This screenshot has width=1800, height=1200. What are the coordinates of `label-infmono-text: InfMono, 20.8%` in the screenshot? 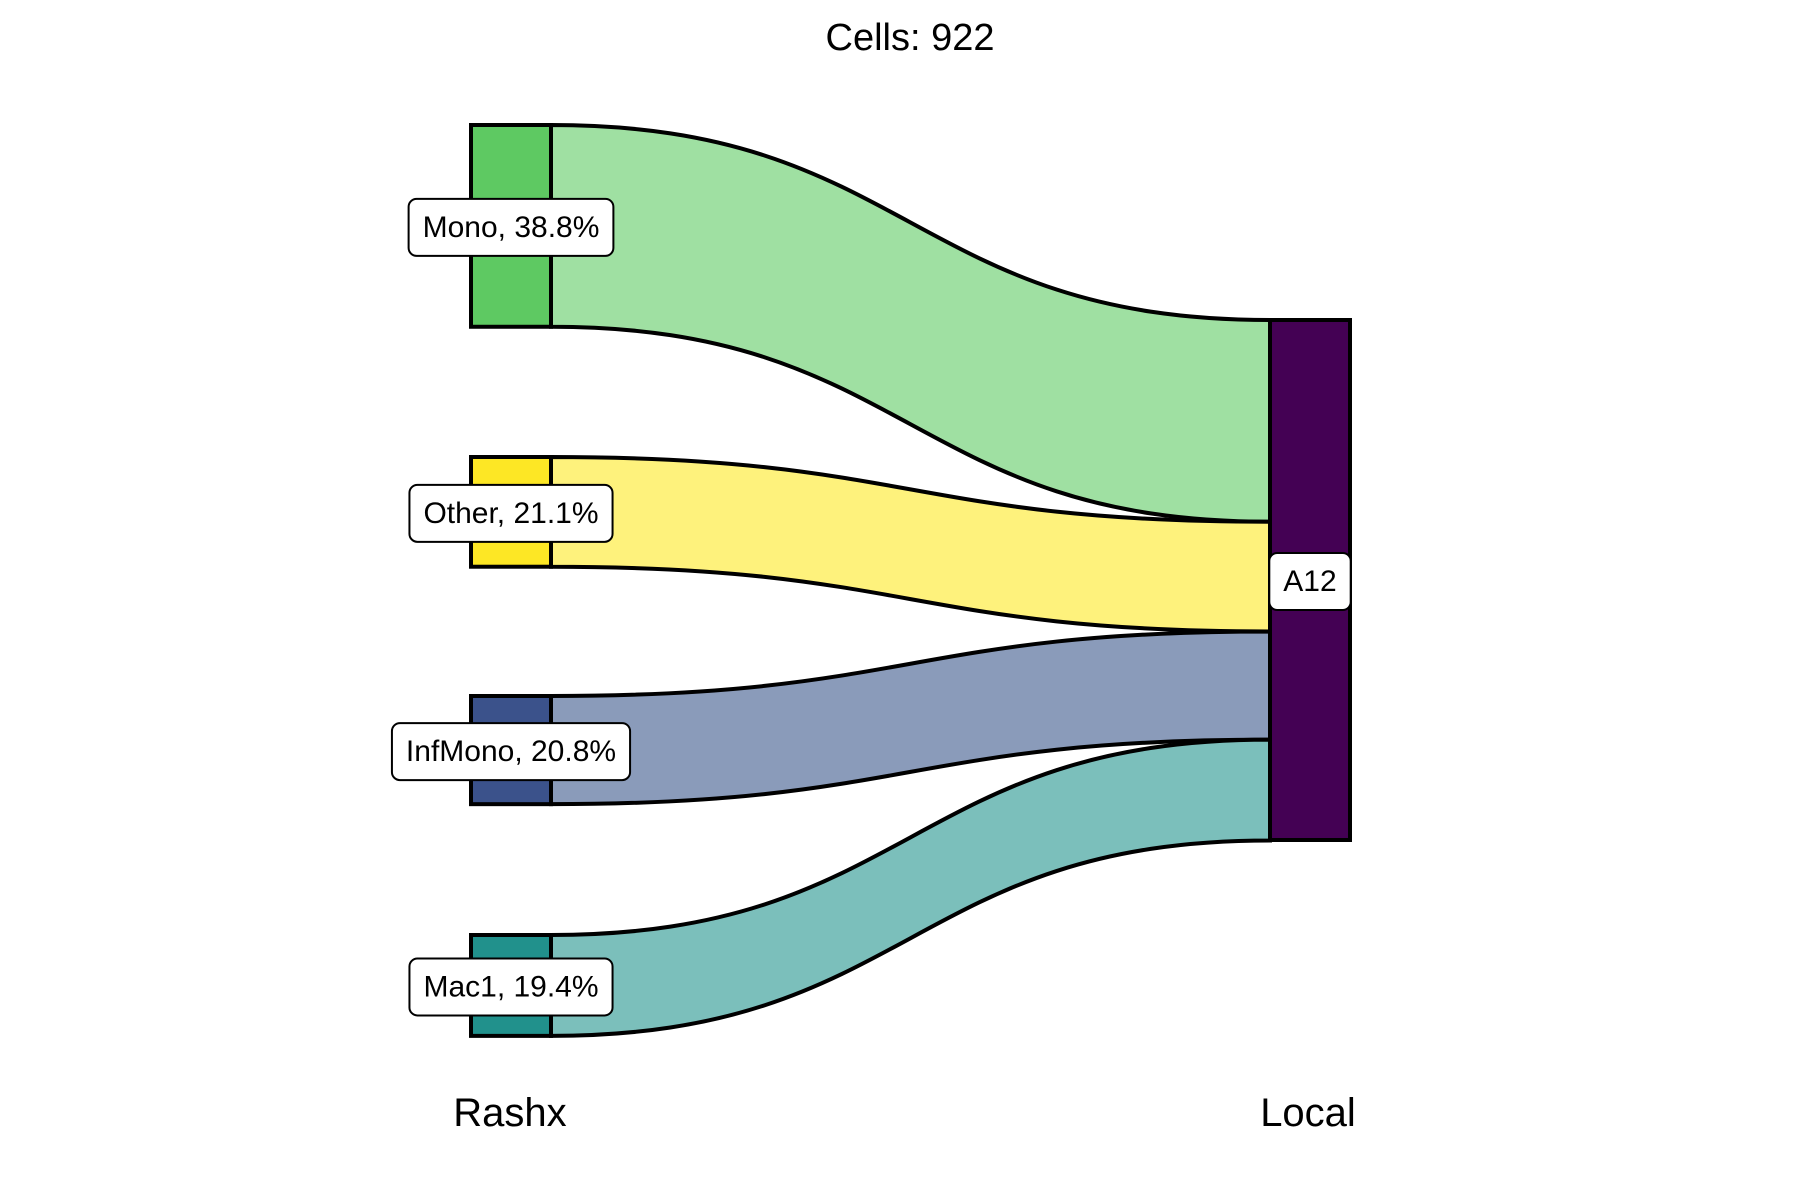 It's located at (511, 751).